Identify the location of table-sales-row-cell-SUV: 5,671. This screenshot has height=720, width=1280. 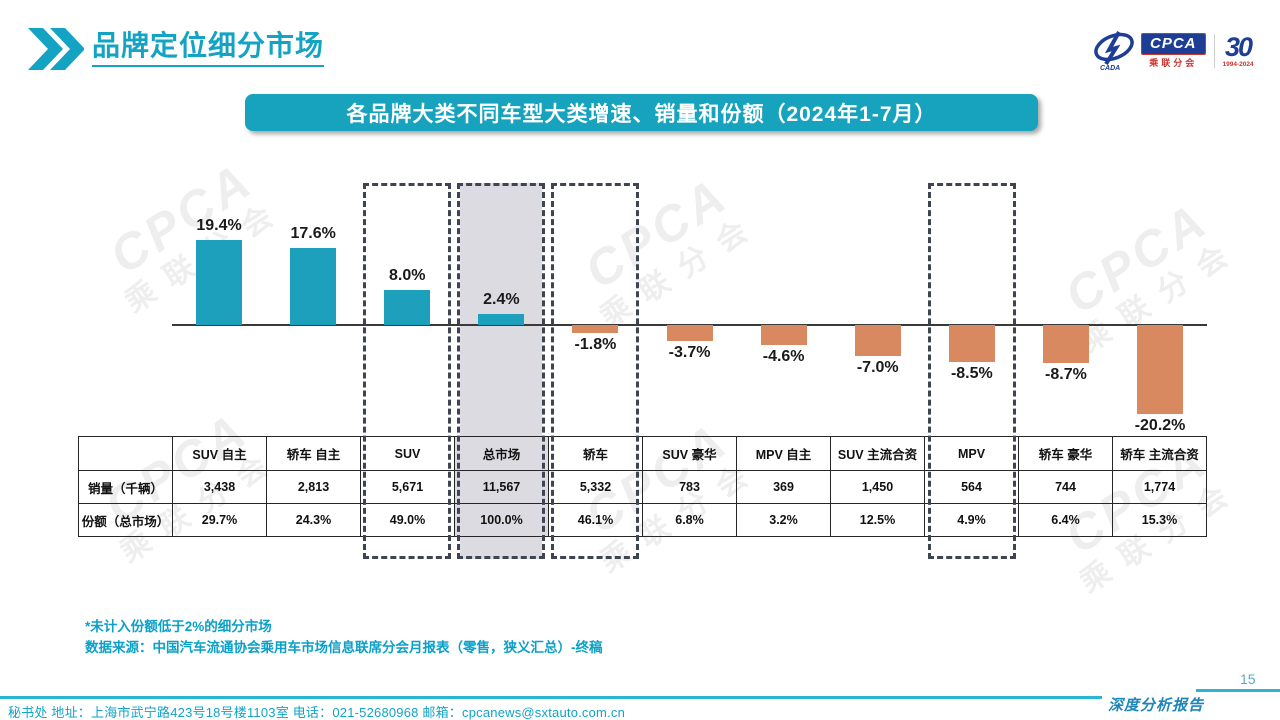
(407, 487).